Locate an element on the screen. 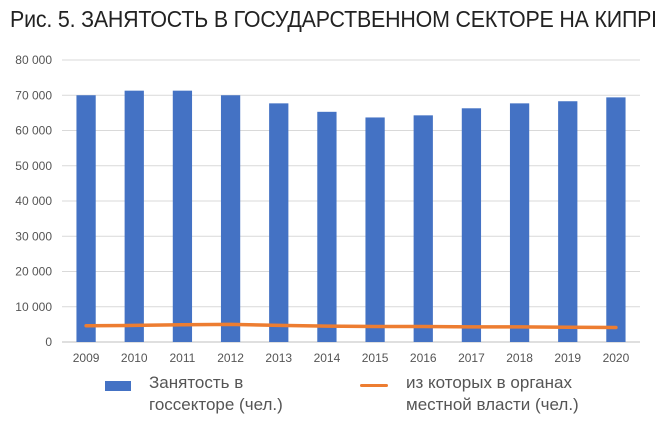 This screenshot has height=430, width=655. x-tick-label: 2009 is located at coordinates (86, 358).